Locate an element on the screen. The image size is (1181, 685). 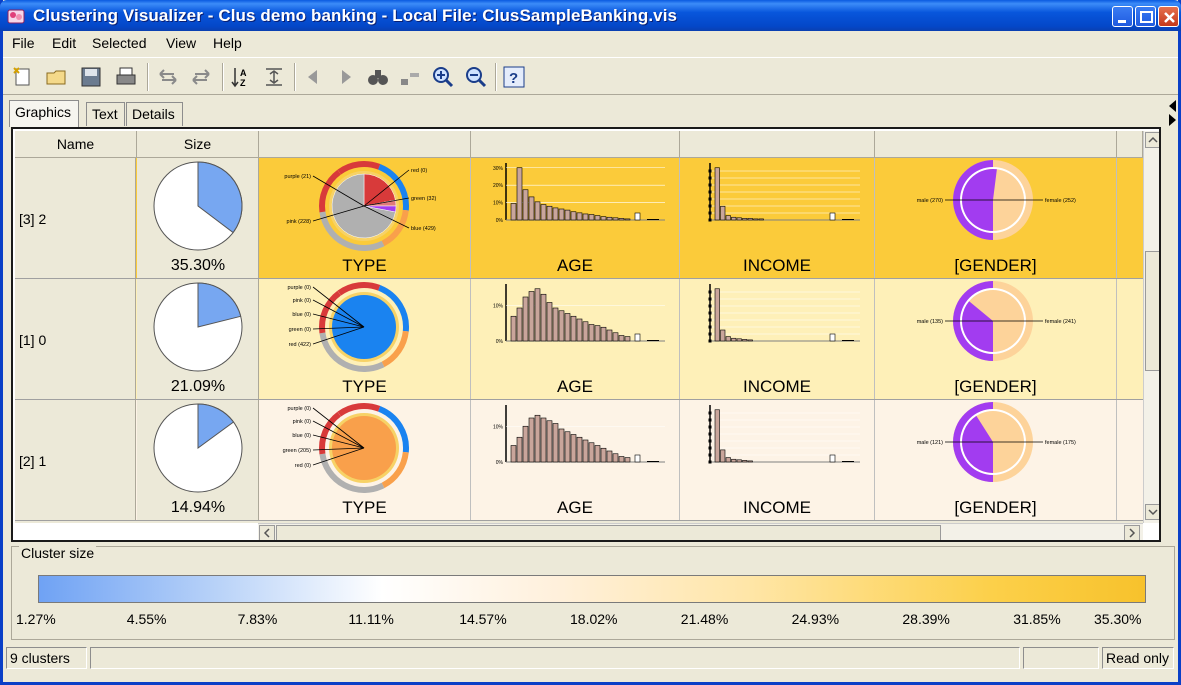
gender-chart: male (270) female (252) is located at coordinates (996, 200).